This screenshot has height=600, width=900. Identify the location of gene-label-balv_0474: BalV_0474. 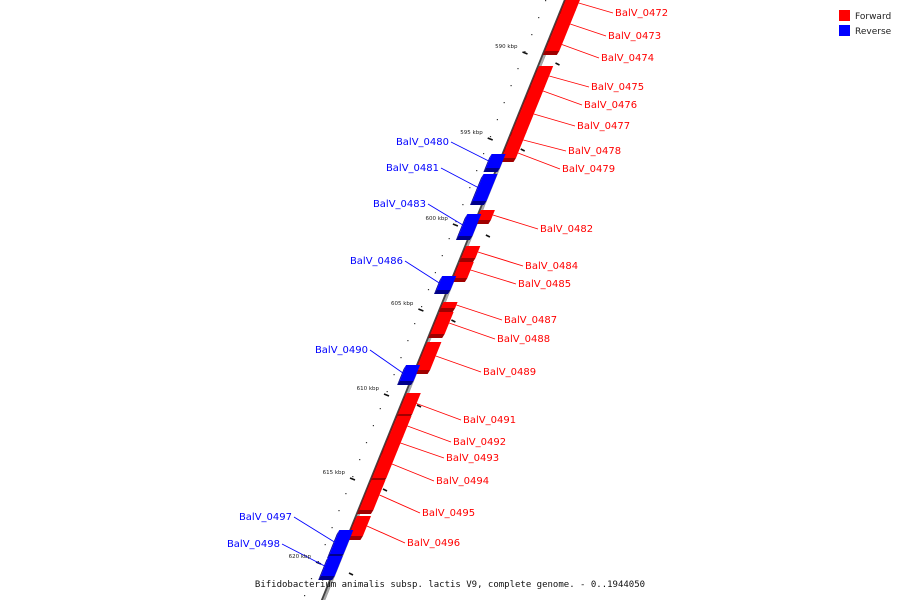
(627, 58).